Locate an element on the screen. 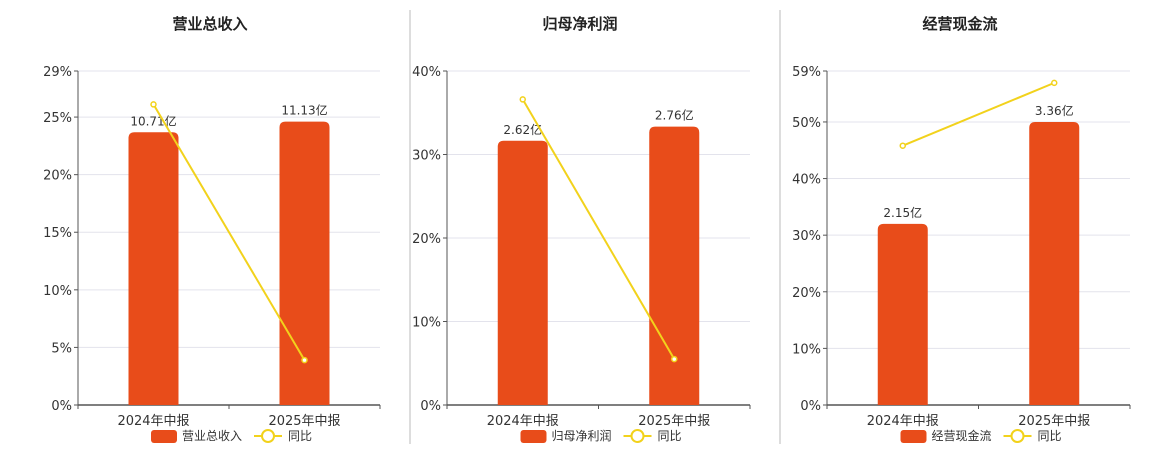 This screenshot has width=1160, height=450. chart-title: 经营现金流 is located at coordinates (959, 24).